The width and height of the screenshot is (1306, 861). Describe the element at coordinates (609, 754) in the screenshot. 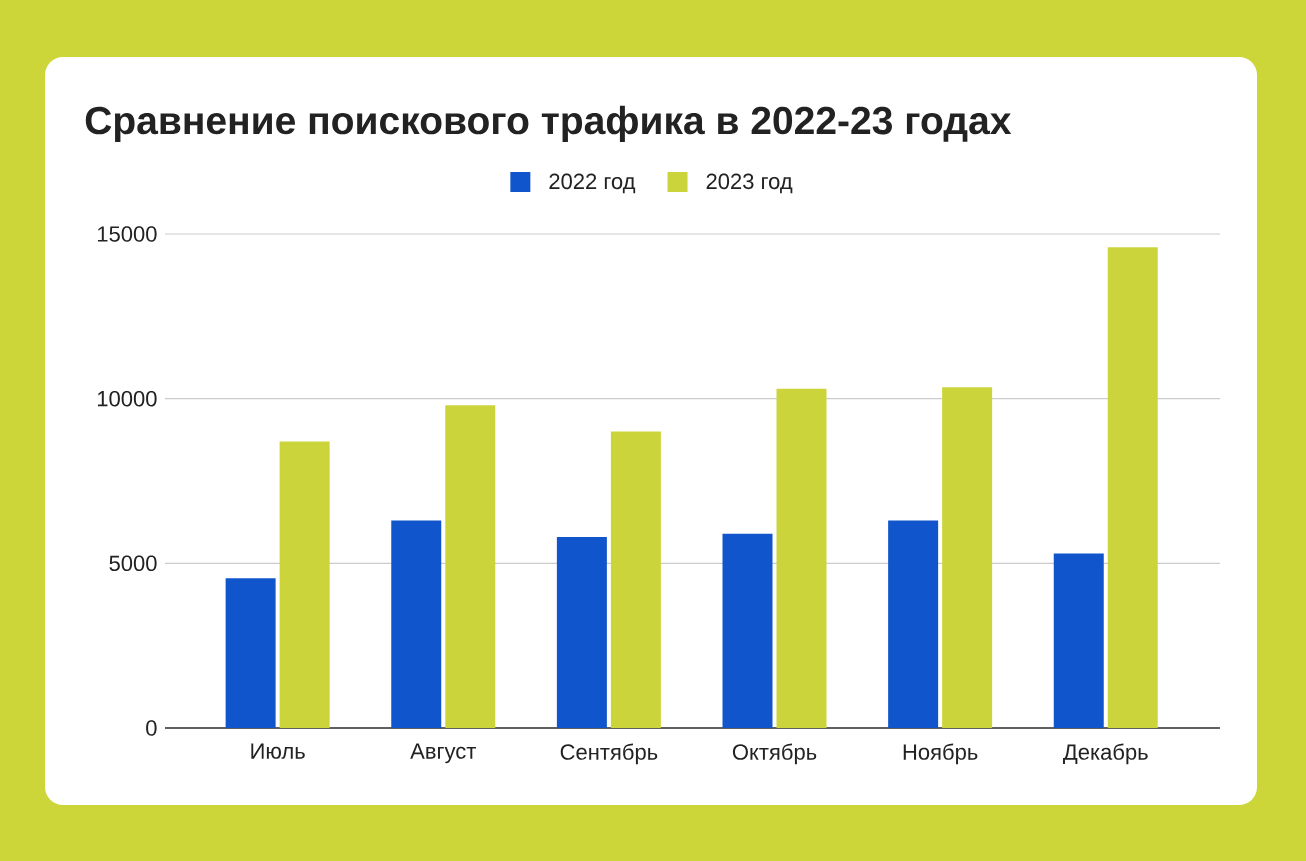

I see `x-tick-label: Сентябрь` at that location.